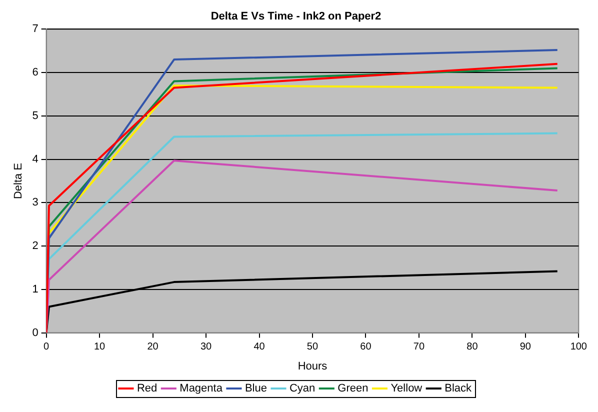  I want to click on y-tick-label: 6, so click(35, 72).